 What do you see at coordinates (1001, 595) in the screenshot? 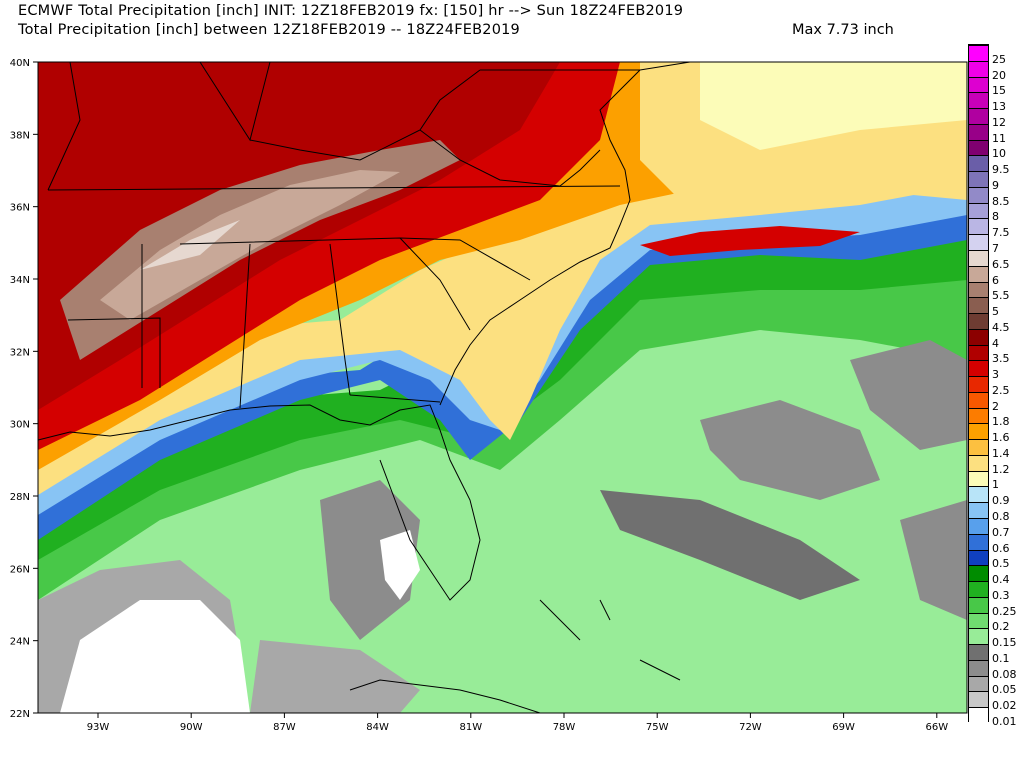
I see `colorbar-label: 0.3` at bounding box center [1001, 595].